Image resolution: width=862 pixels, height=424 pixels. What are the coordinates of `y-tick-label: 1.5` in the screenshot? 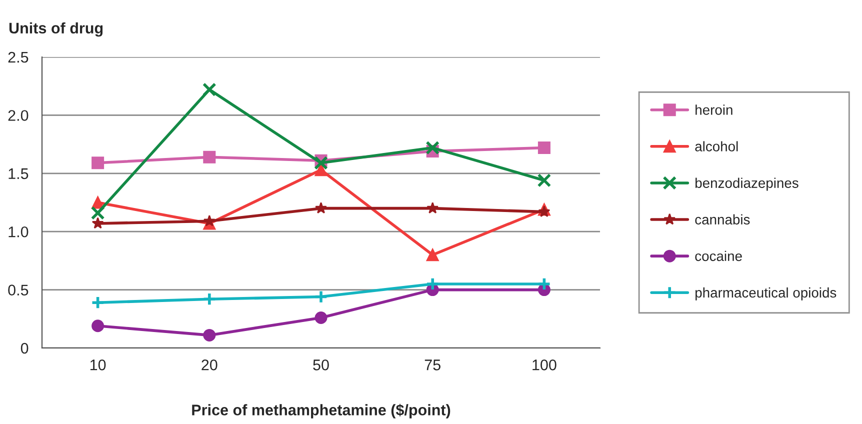 It's located at (18, 174).